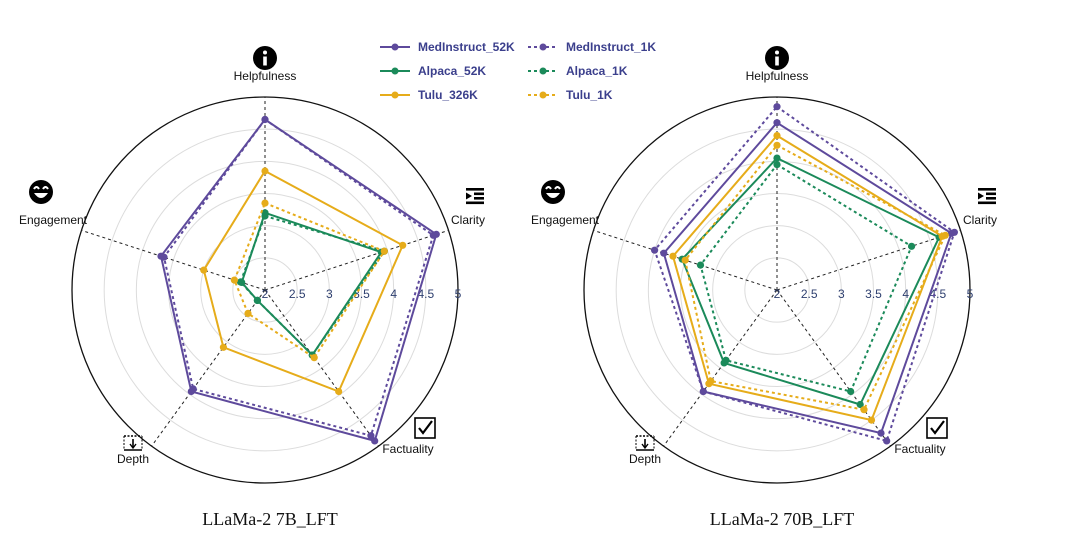 This screenshot has width=1080, height=553. Describe the element at coordinates (269, 519) in the screenshot. I see `chart-title: LLaMa-2 7B_LFT` at that location.